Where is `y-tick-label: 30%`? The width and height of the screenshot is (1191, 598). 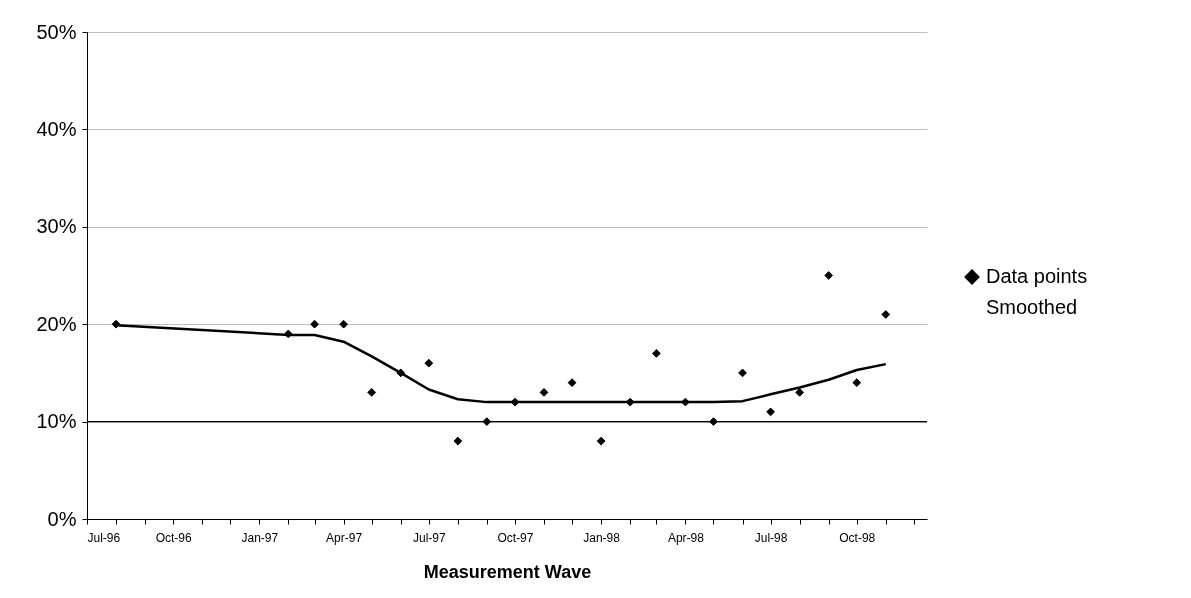
y-tick-label: 30% is located at coordinates (56, 226).